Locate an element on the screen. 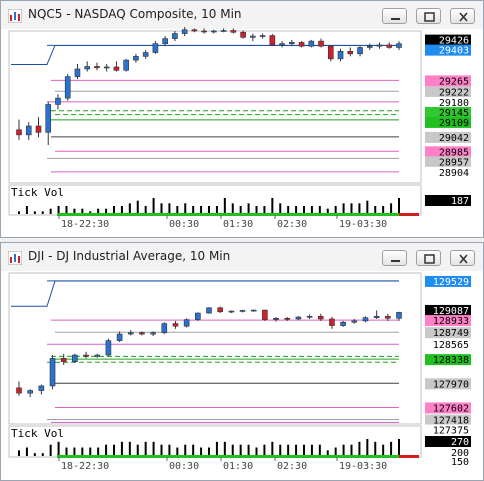 The width and height of the screenshot is (484, 481). price-label: 28957 is located at coordinates (448, 162).